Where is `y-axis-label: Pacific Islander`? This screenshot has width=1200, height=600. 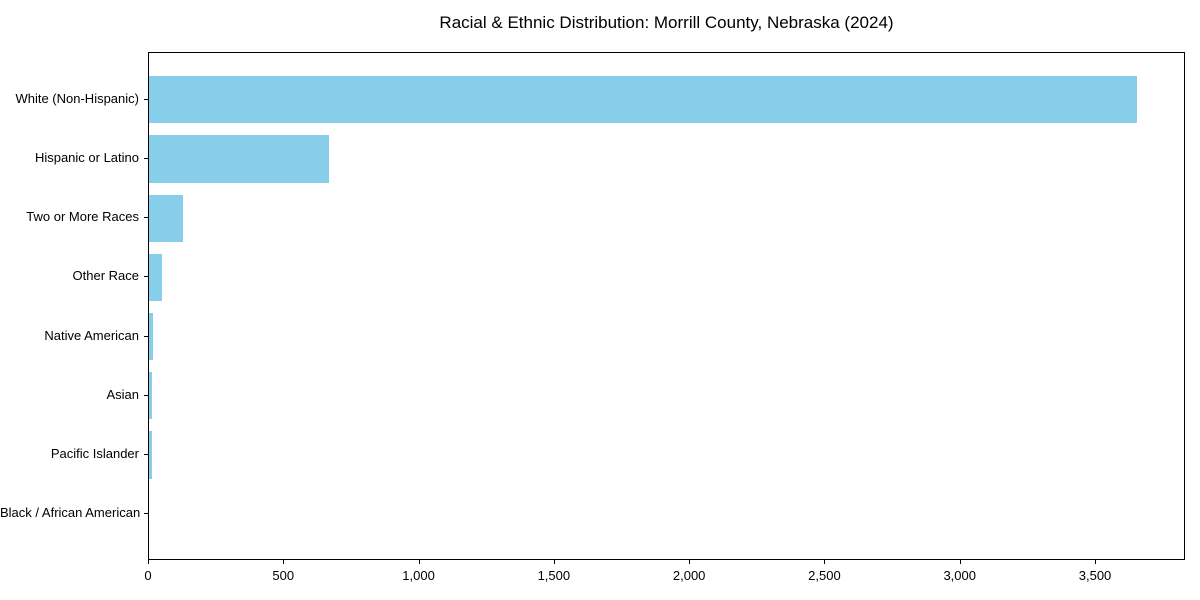
y-axis-label: Pacific Islander is located at coordinates (94, 454).